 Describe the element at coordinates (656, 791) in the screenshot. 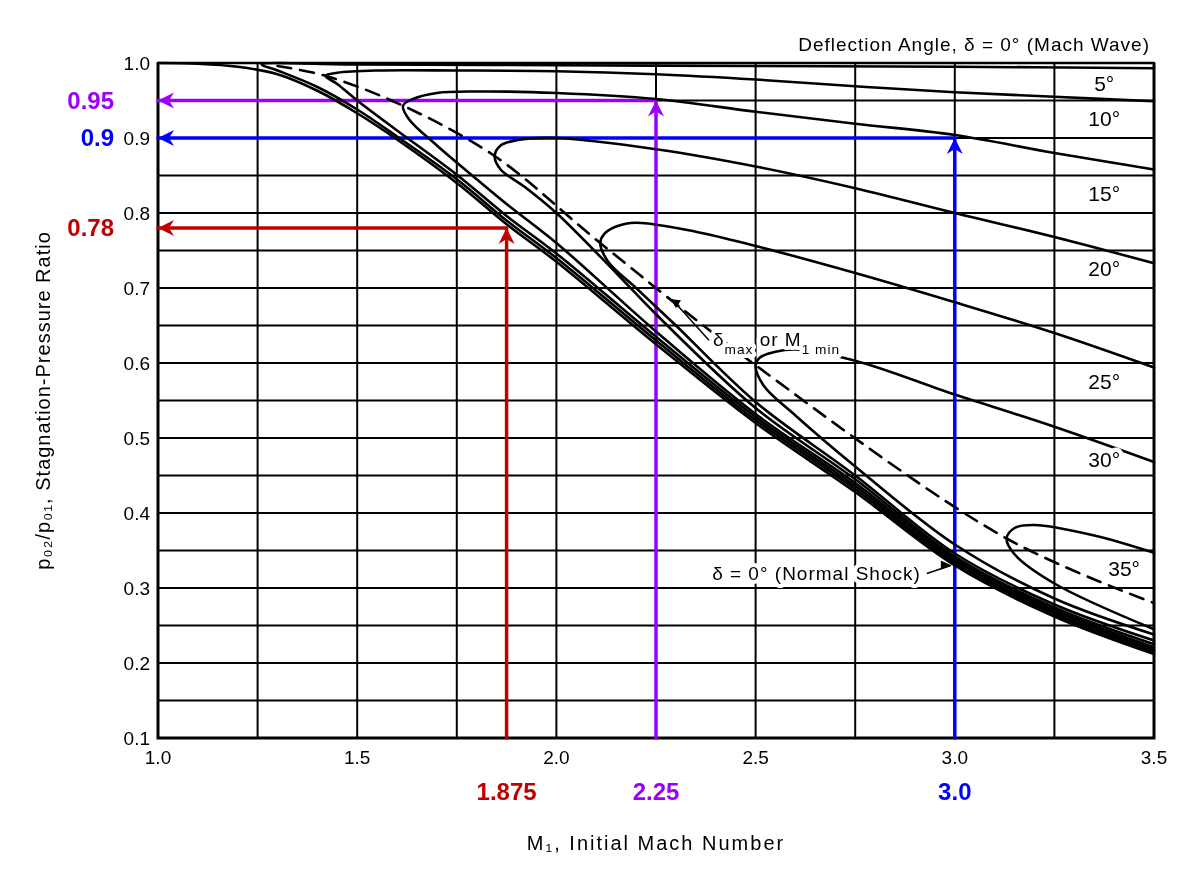

I see `annotation: 2.25` at that location.